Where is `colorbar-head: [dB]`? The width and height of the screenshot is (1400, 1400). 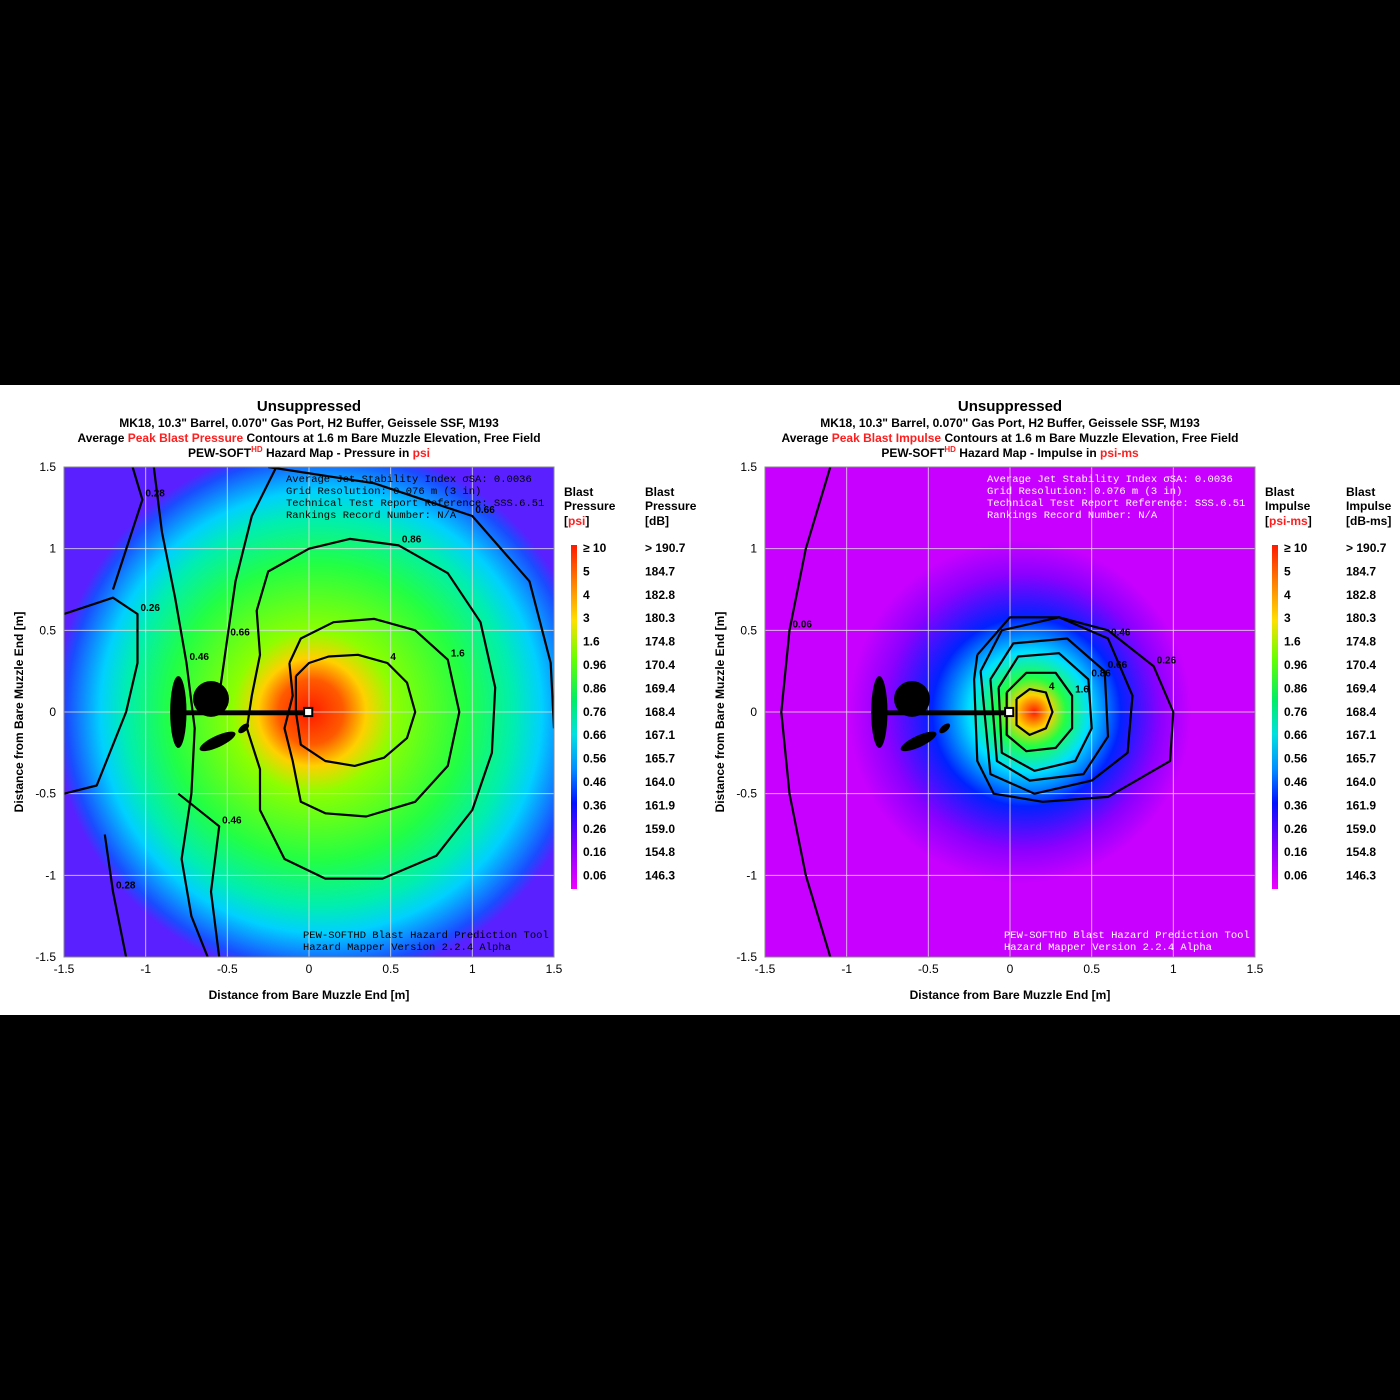 colorbar-head: [dB] is located at coordinates (657, 521).